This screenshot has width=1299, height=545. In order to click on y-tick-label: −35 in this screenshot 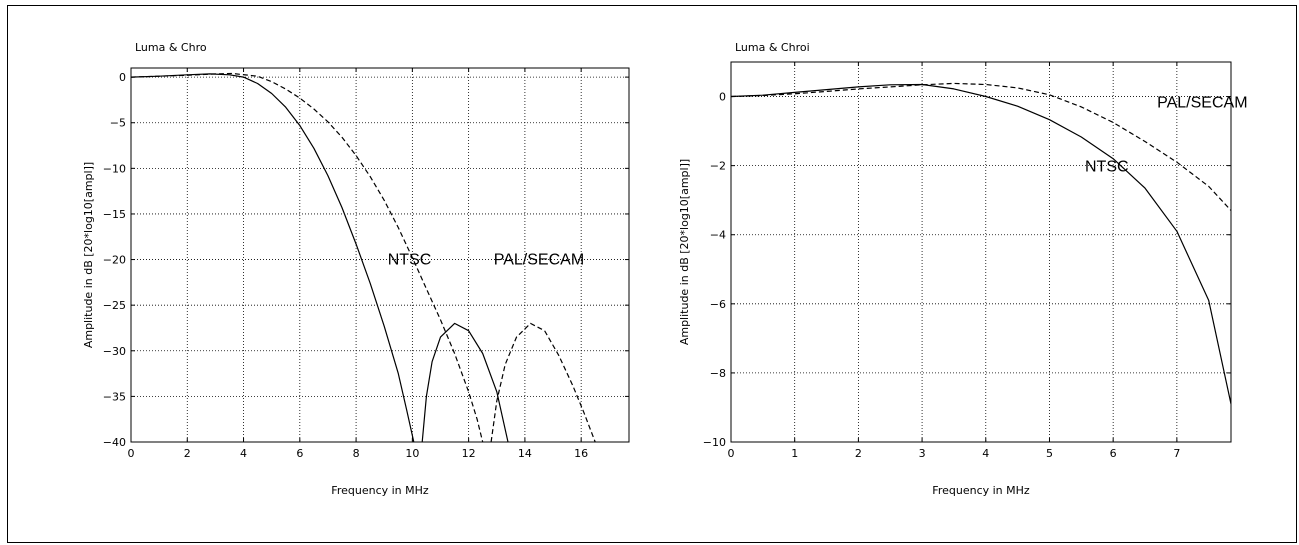, I will do `click(114, 396)`.